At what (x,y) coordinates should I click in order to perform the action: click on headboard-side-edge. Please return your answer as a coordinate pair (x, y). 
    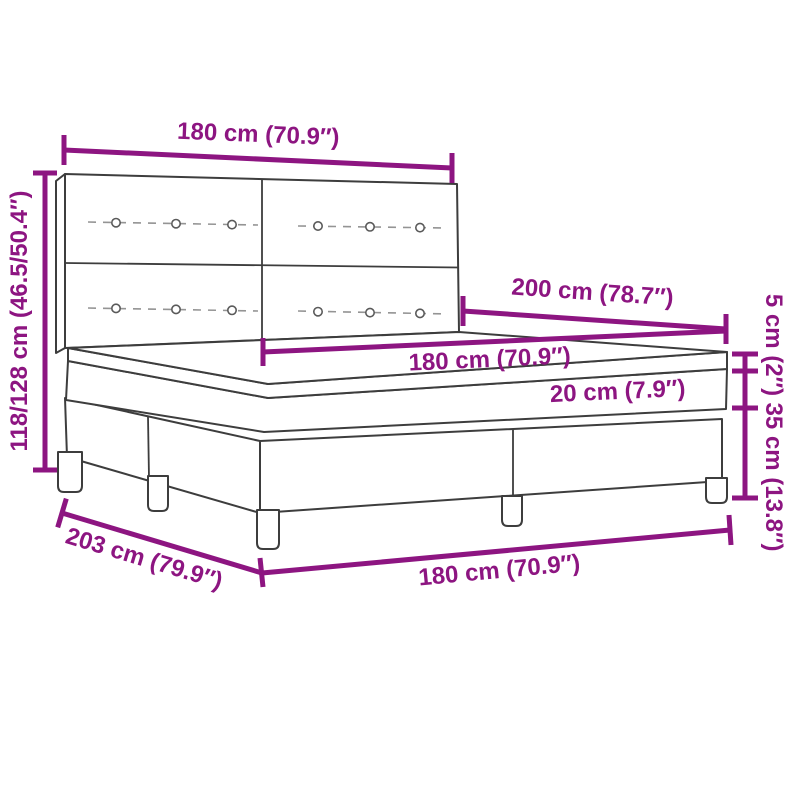
    Looking at the image, I should click on (60, 263).